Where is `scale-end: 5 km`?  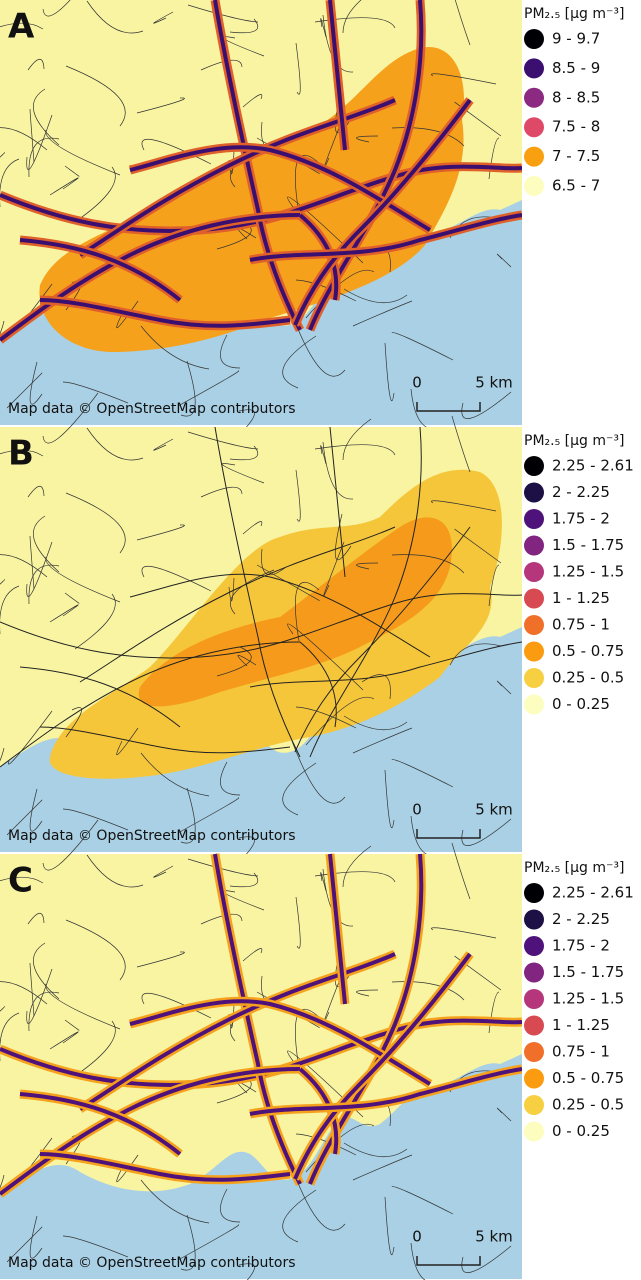
scale-end: 5 km is located at coordinates (494, 810).